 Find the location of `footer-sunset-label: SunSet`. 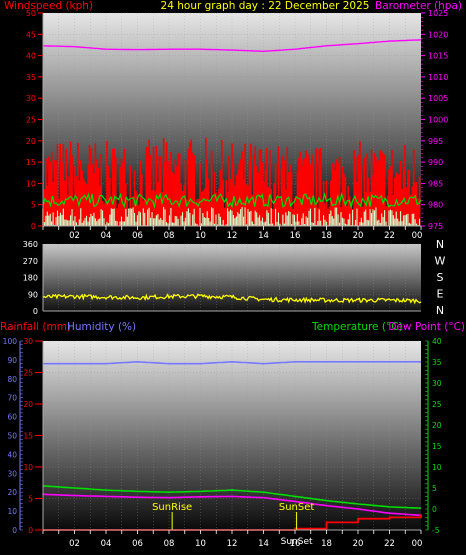

footer-sunset-label: SunSet is located at coordinates (297, 542).